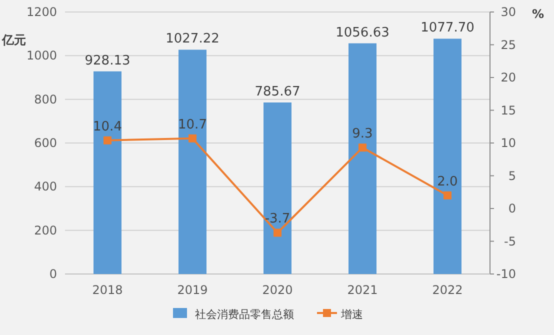 The image size is (554, 335). What do you see at coordinates (447, 290) in the screenshot?
I see `x-tick-label: 2022` at bounding box center [447, 290].